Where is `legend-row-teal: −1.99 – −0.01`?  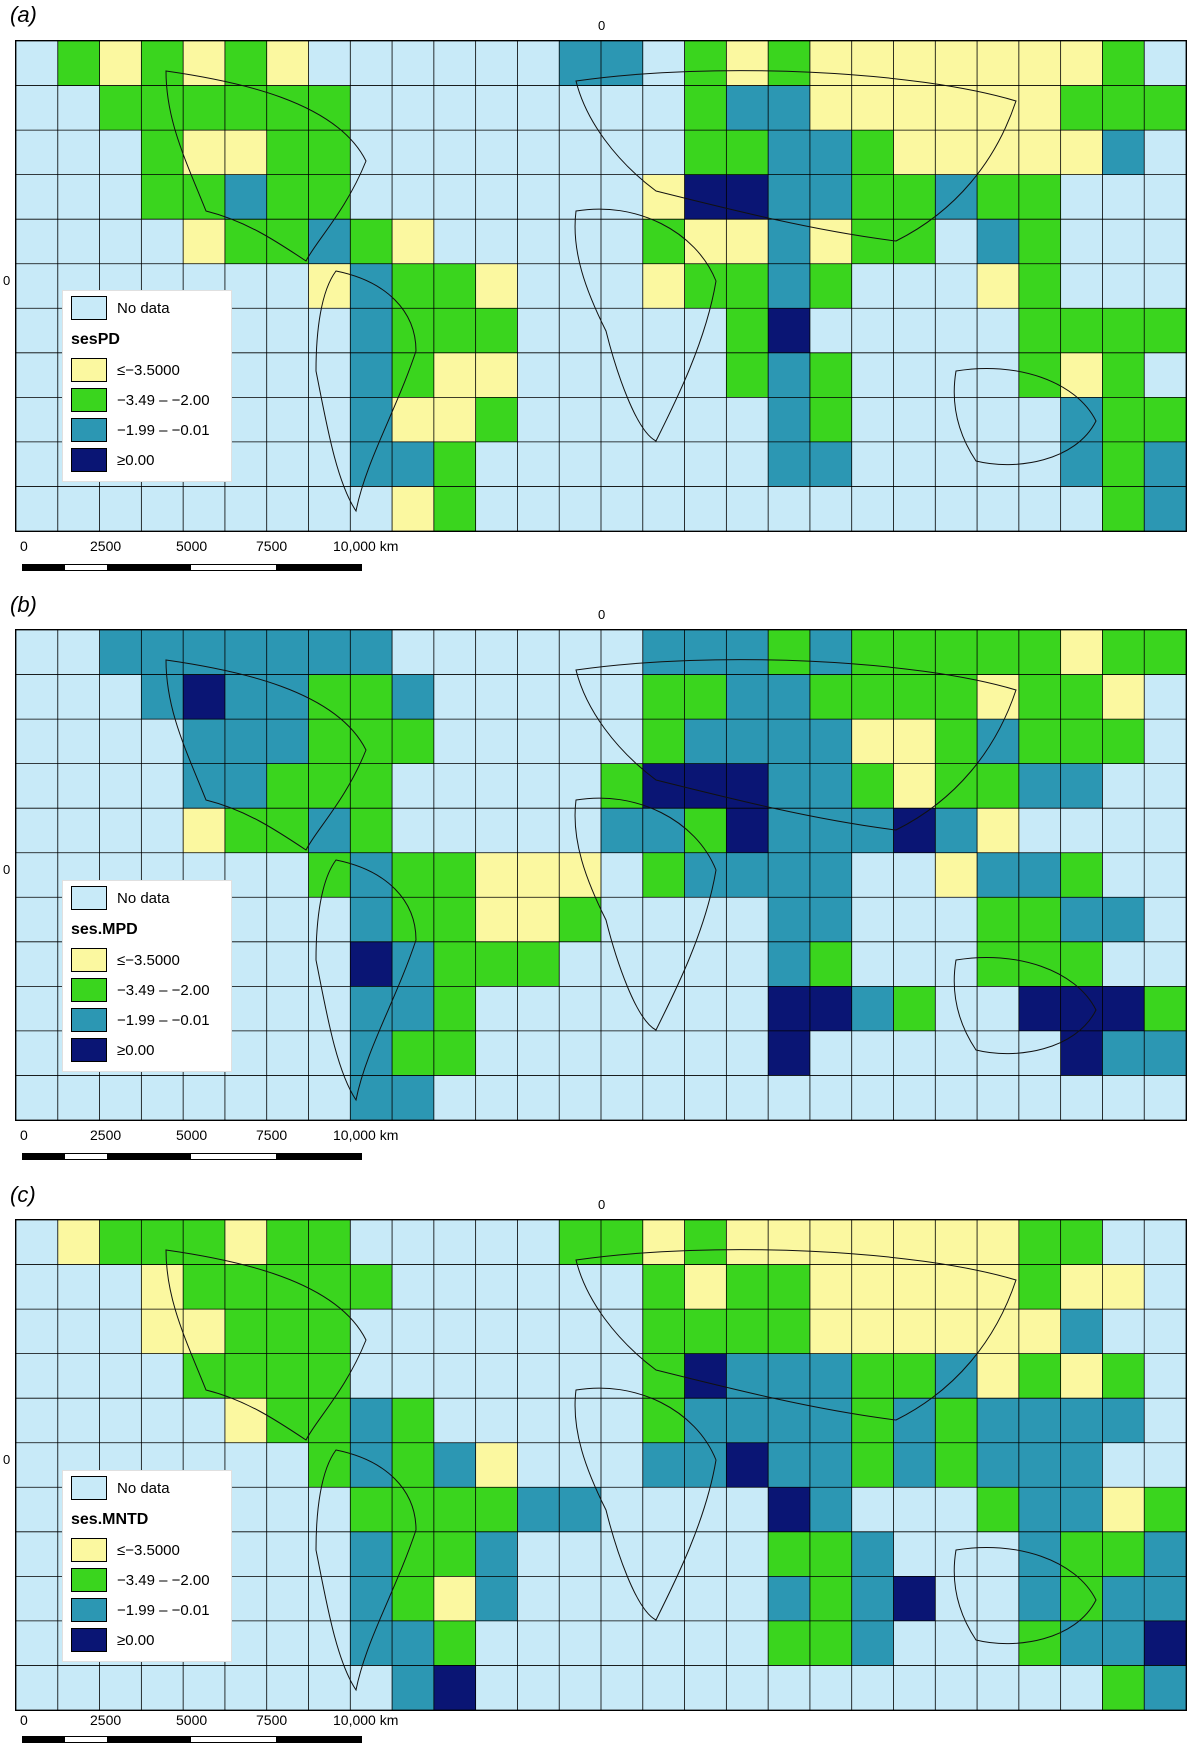 legend-row-teal: −1.99 – −0.01 is located at coordinates (140, 430).